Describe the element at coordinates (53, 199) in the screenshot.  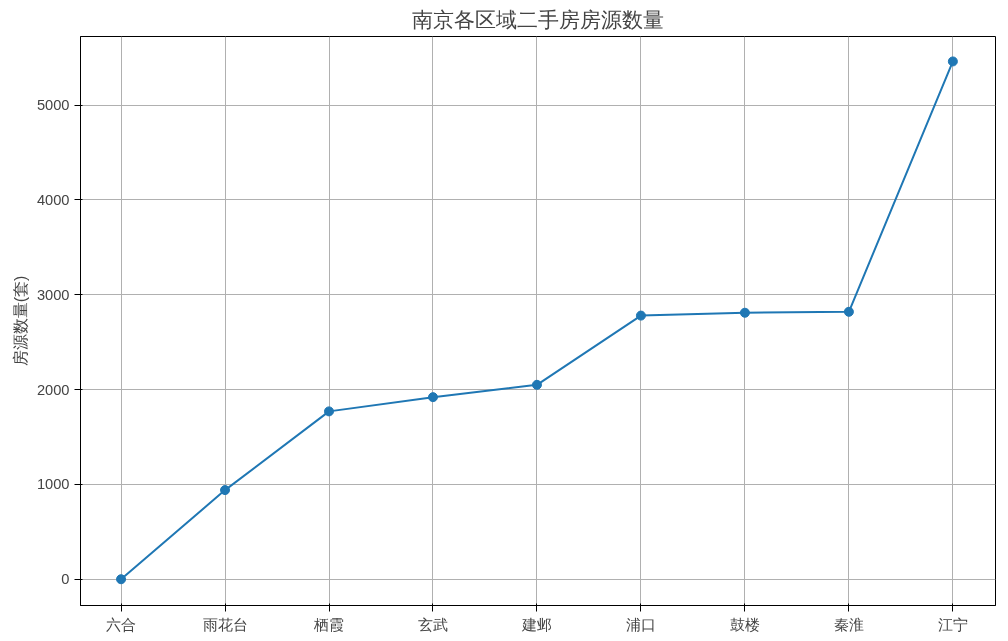
I see `y-tick-label: 4000` at that location.